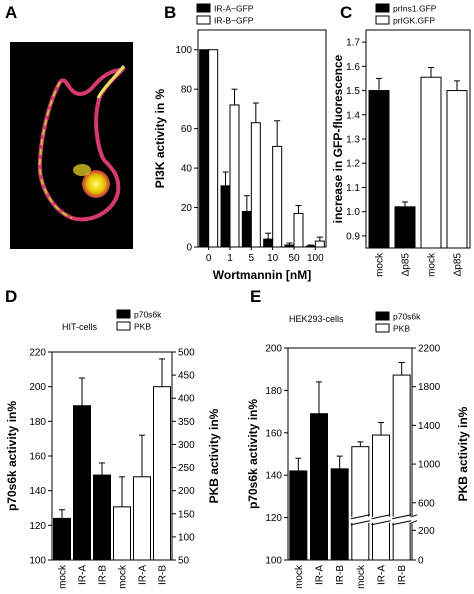 The image size is (474, 594). I want to click on y-tick-label: 1.2, so click(353, 164).